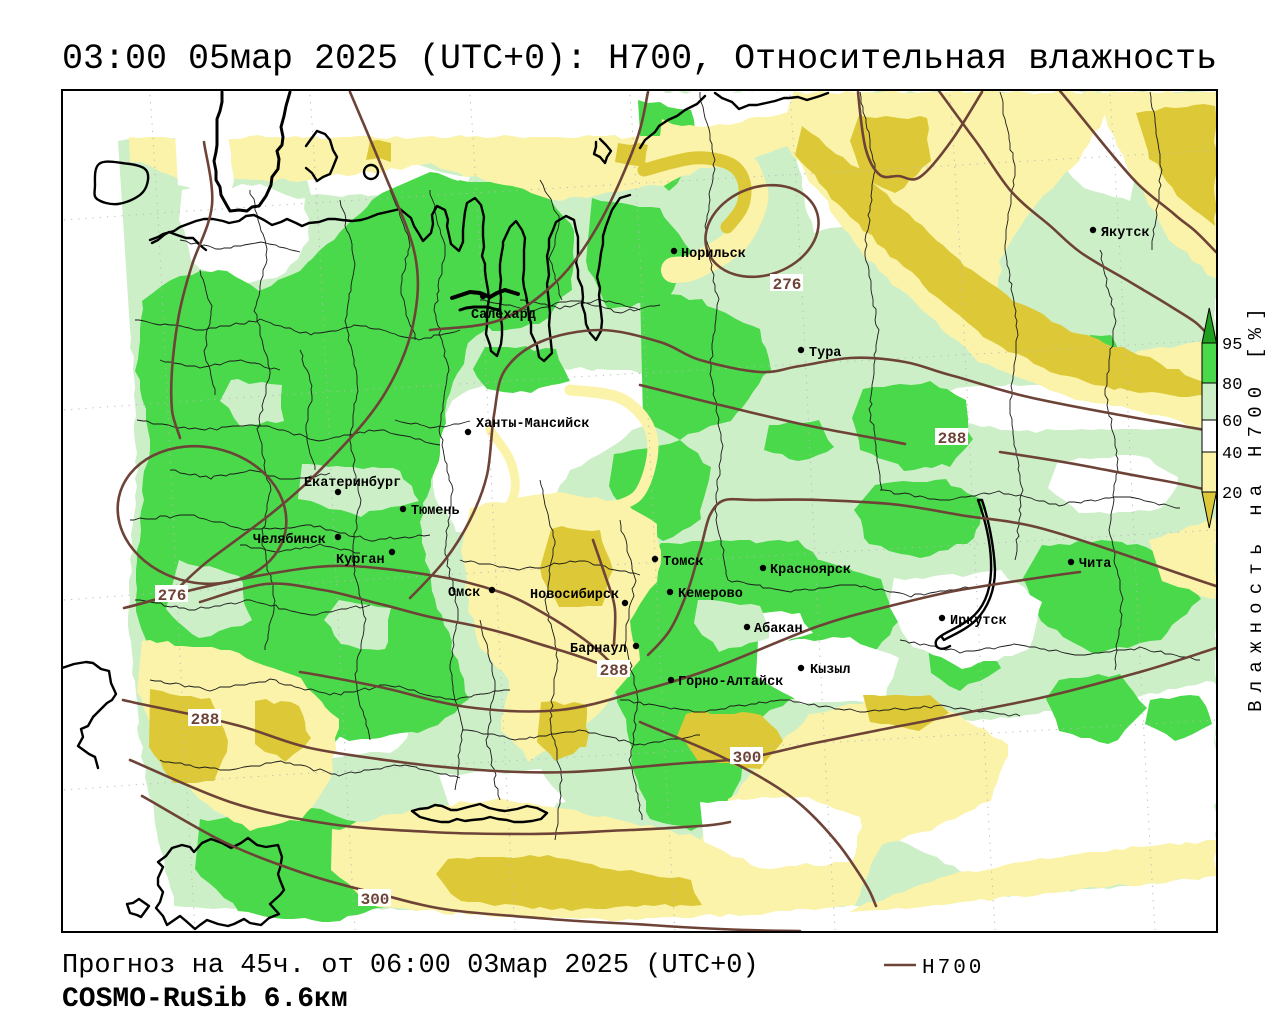  What do you see at coordinates (778, 629) in the screenshot?
I see `svg-text: Абакан` at bounding box center [778, 629].